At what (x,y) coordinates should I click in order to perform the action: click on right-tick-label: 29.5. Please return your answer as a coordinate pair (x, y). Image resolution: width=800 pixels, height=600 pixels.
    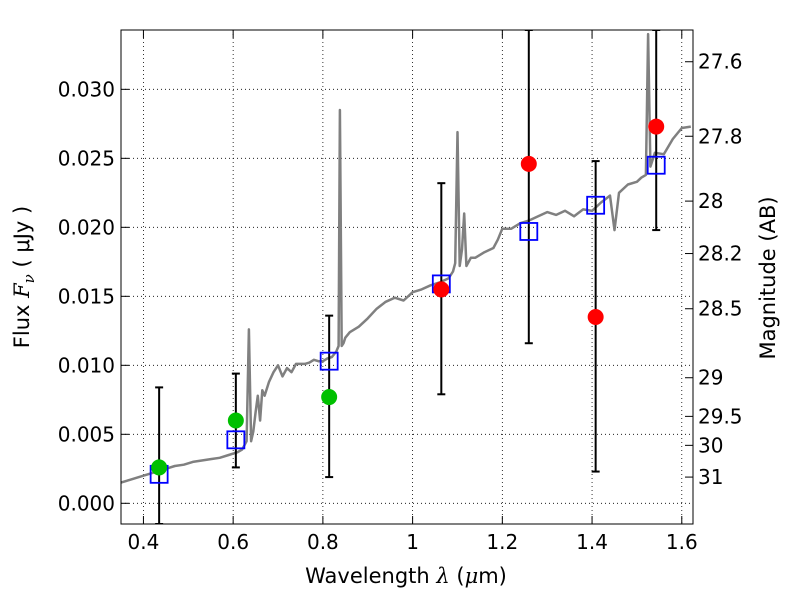
    Looking at the image, I should click on (720, 416).